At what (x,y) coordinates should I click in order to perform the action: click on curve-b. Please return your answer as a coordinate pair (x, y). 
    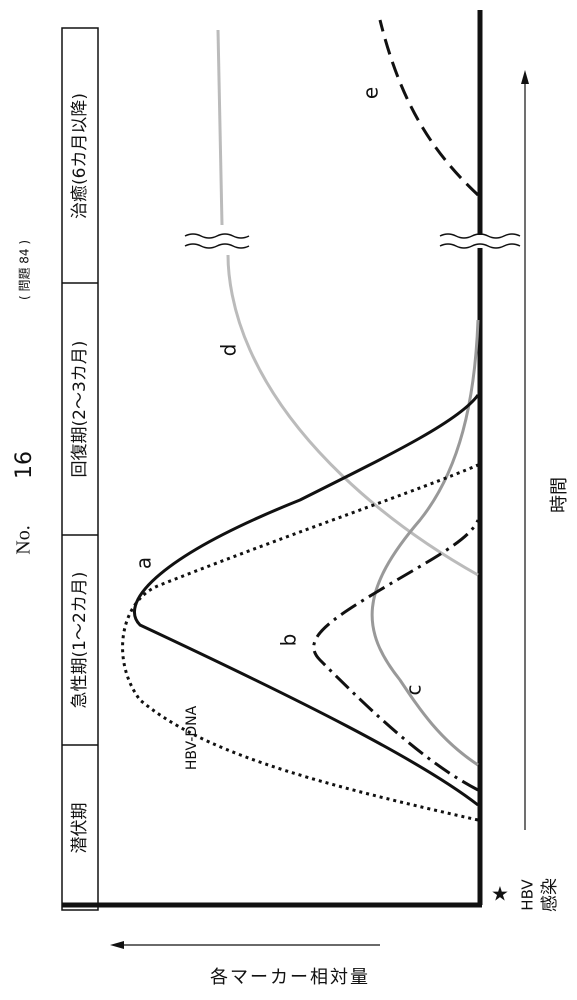
    Looking at the image, I should click on (396, 655).